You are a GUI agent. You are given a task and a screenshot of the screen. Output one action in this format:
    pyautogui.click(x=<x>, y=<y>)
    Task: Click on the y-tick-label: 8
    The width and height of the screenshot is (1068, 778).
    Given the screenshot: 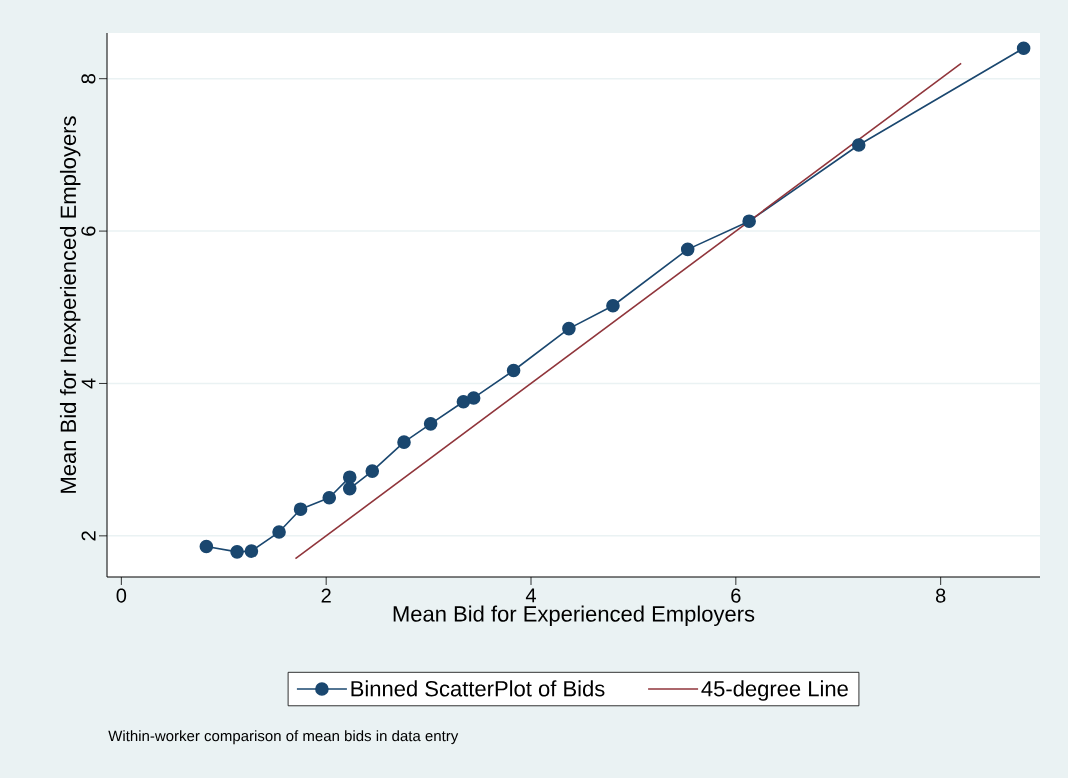 What is the action you would take?
    pyautogui.click(x=88, y=79)
    